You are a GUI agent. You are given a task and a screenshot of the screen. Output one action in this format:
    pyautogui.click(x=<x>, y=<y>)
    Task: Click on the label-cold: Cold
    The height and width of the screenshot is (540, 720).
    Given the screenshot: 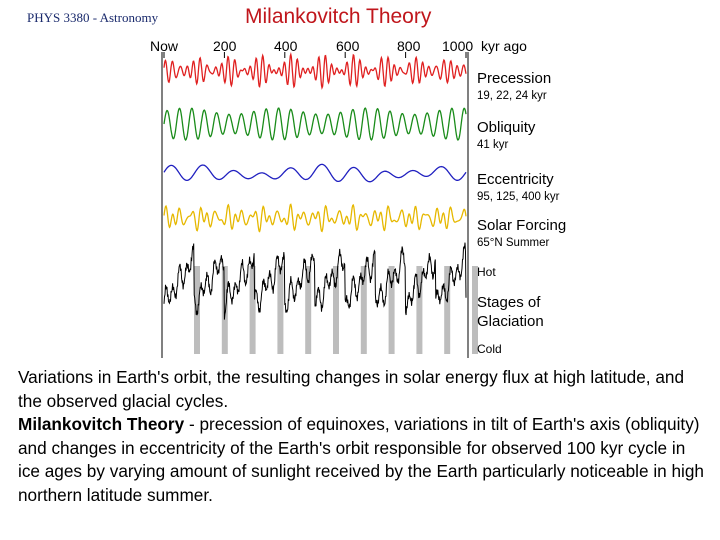 What is the action you would take?
    pyautogui.click(x=489, y=349)
    